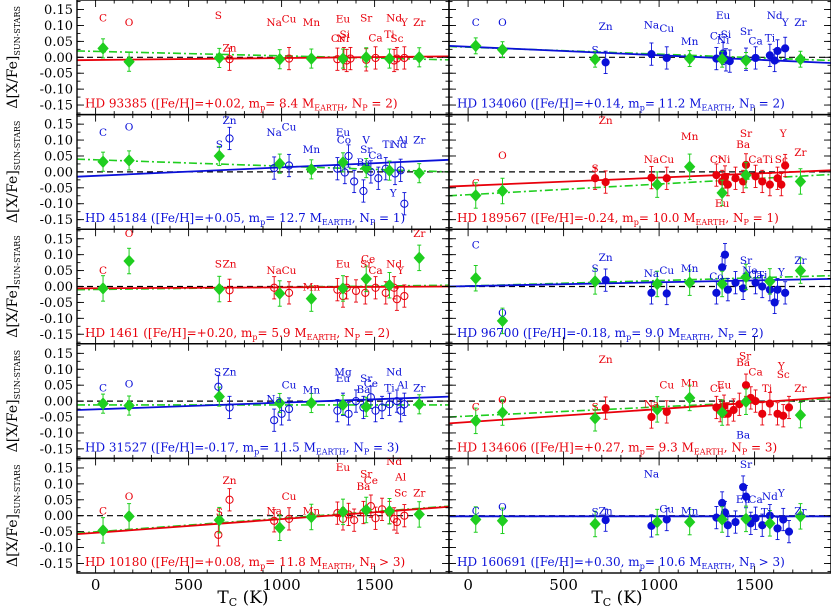 Image resolution: width=831 pixels, height=609 pixels. Describe the element at coordinates (173, 218) in the screenshot. I see `caption-part: HD 45184 ([Fe/H]=+0.05, m` at that location.